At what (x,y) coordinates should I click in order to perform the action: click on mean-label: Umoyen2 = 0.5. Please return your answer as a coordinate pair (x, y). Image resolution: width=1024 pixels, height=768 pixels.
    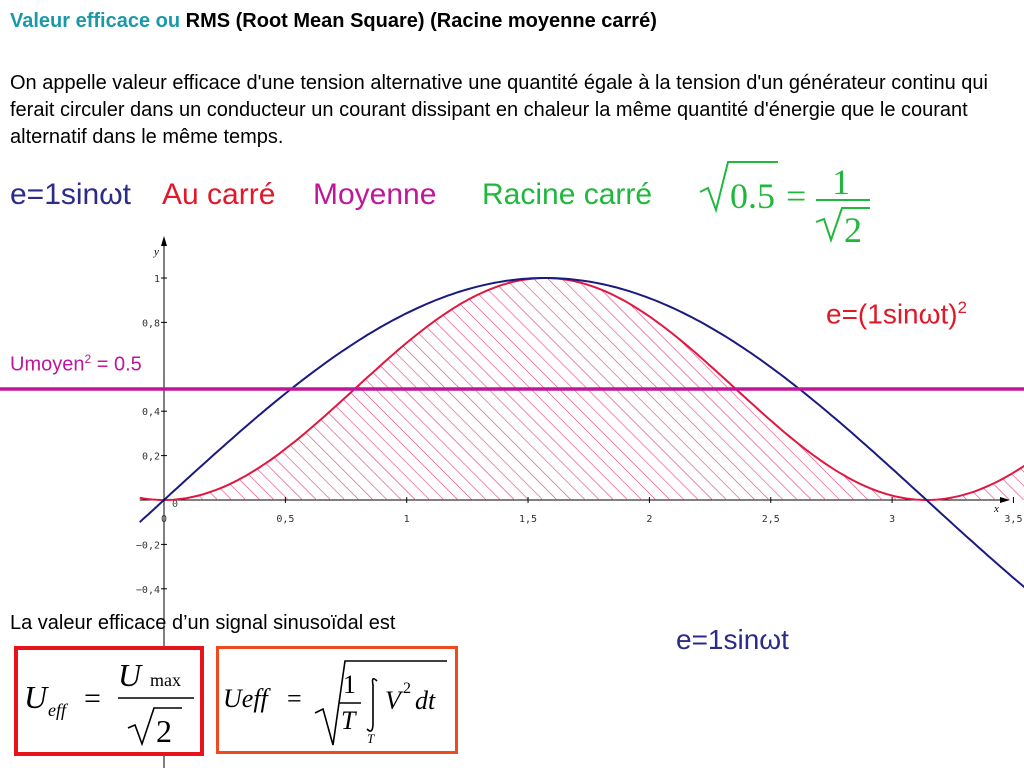
    Looking at the image, I should click on (76, 364).